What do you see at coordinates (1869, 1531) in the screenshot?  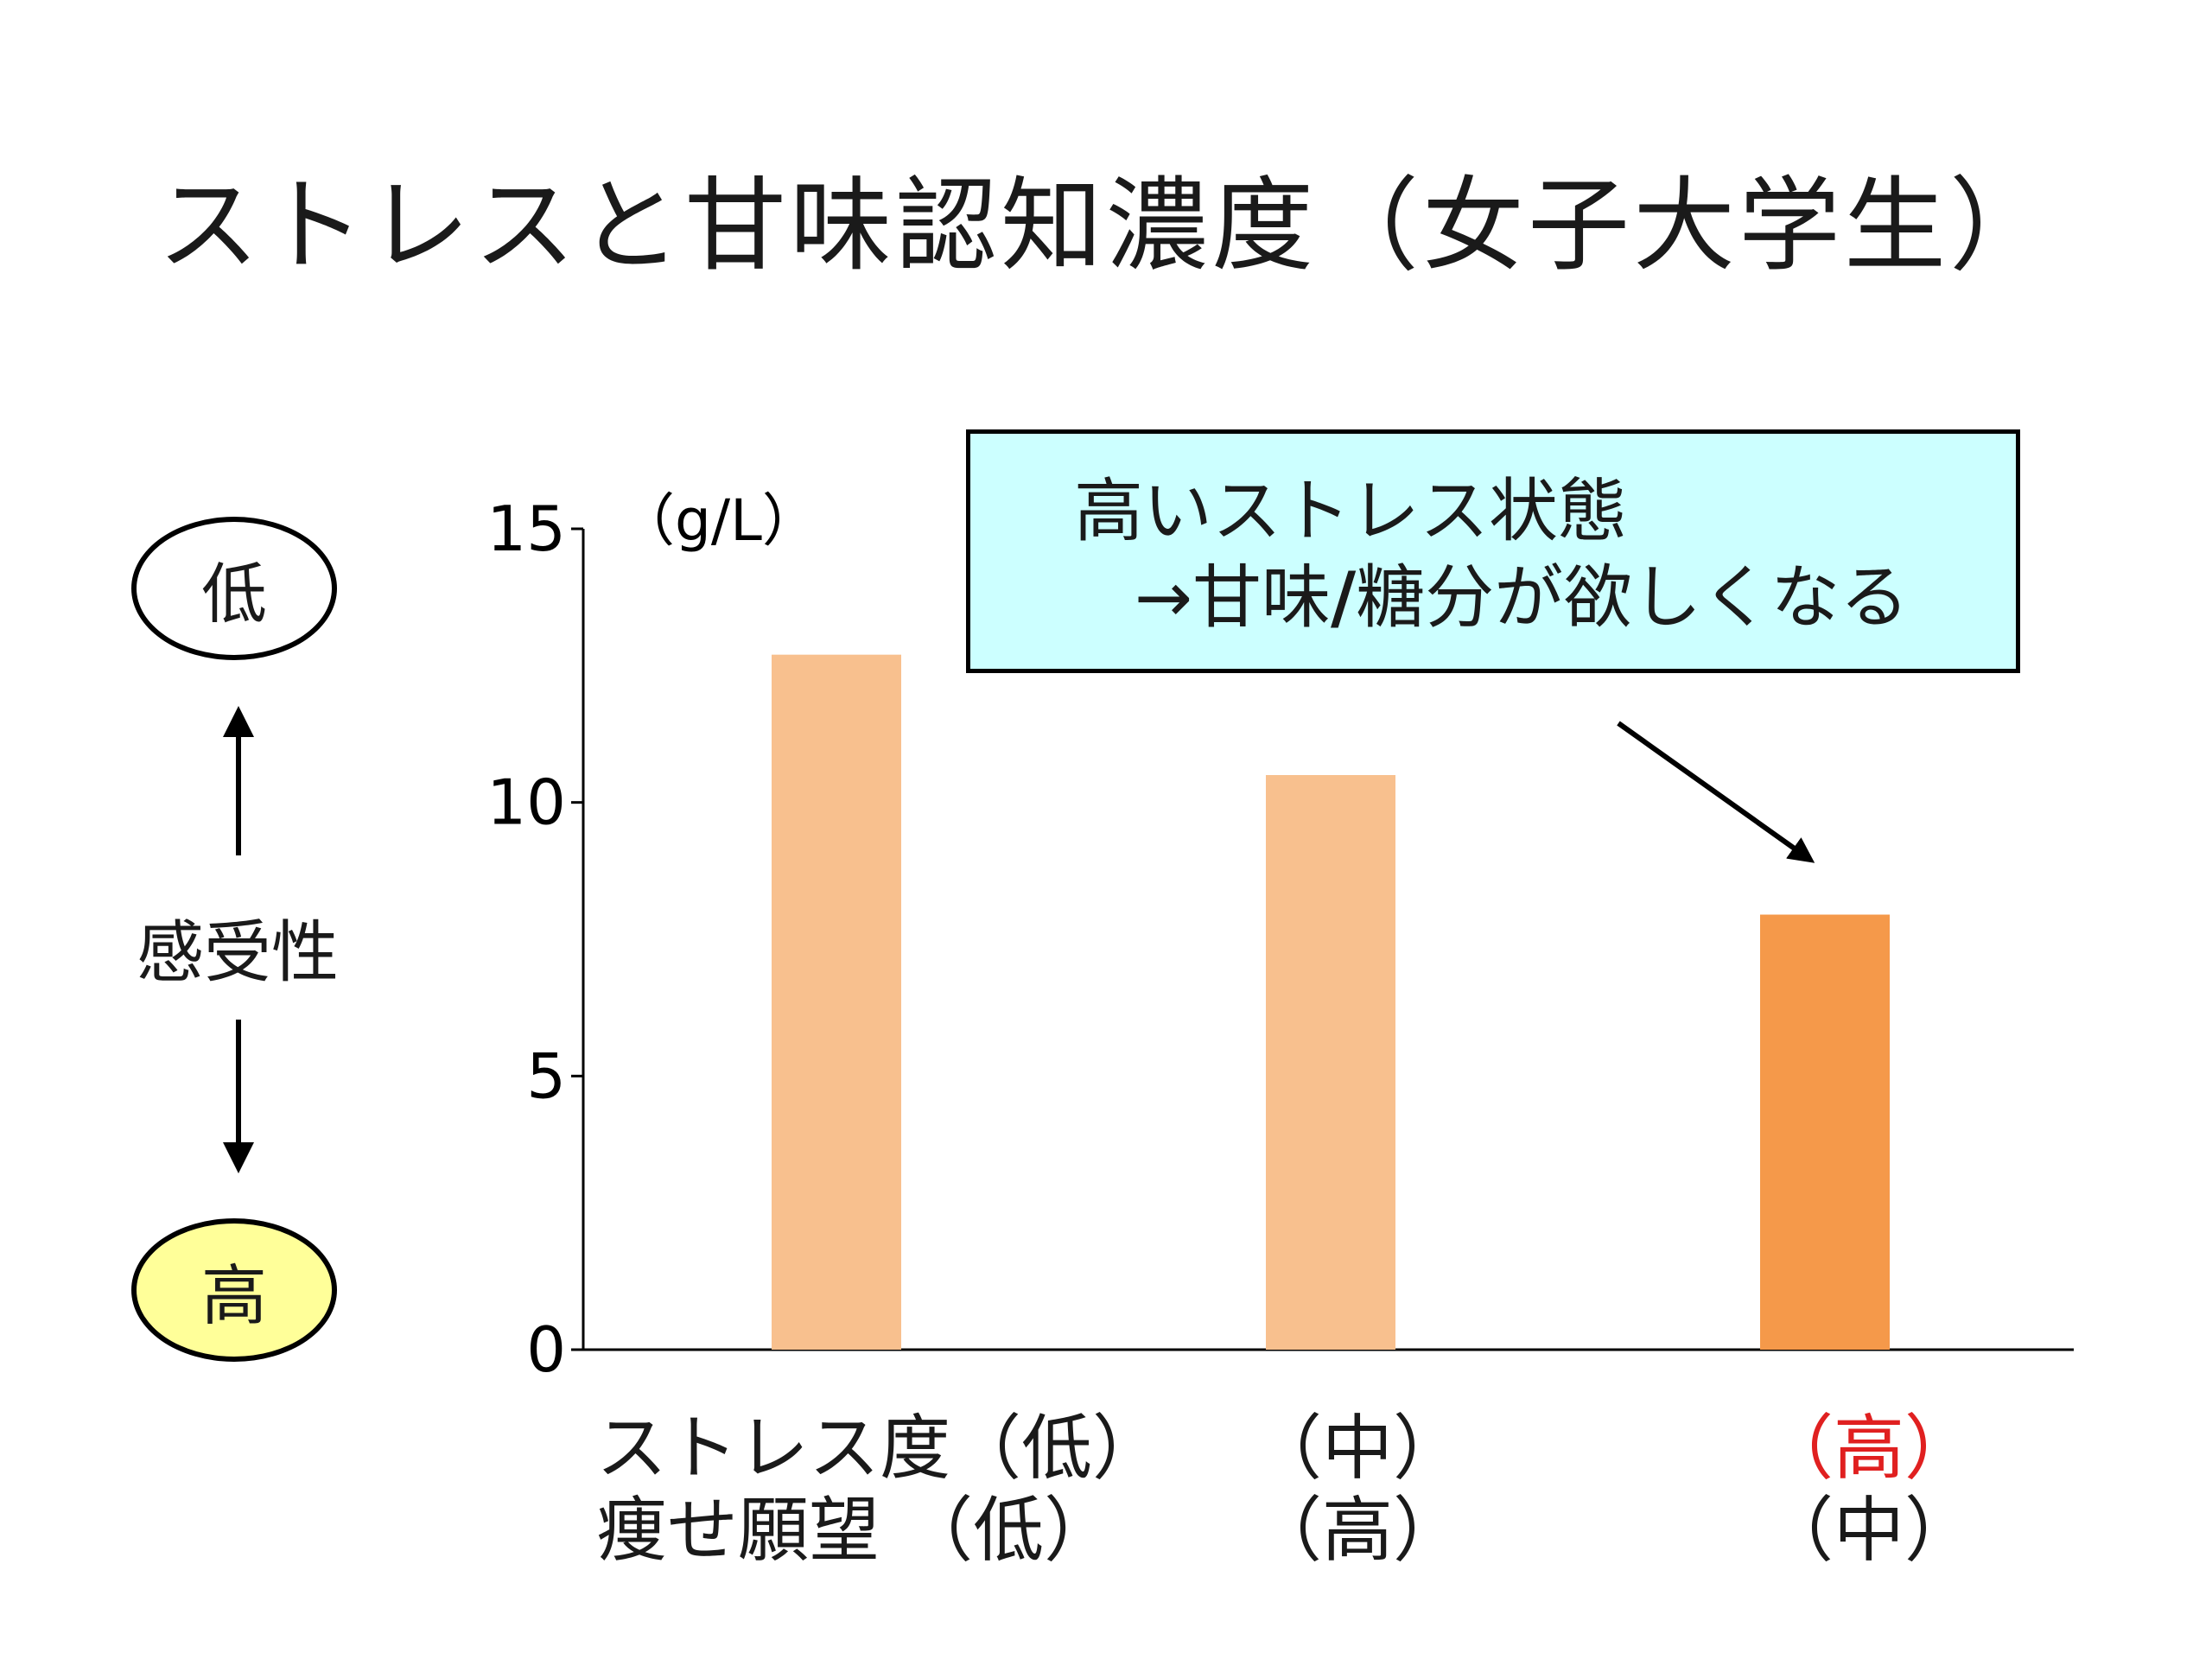 I see `x-label-3-thin: （中）` at bounding box center [1869, 1531].